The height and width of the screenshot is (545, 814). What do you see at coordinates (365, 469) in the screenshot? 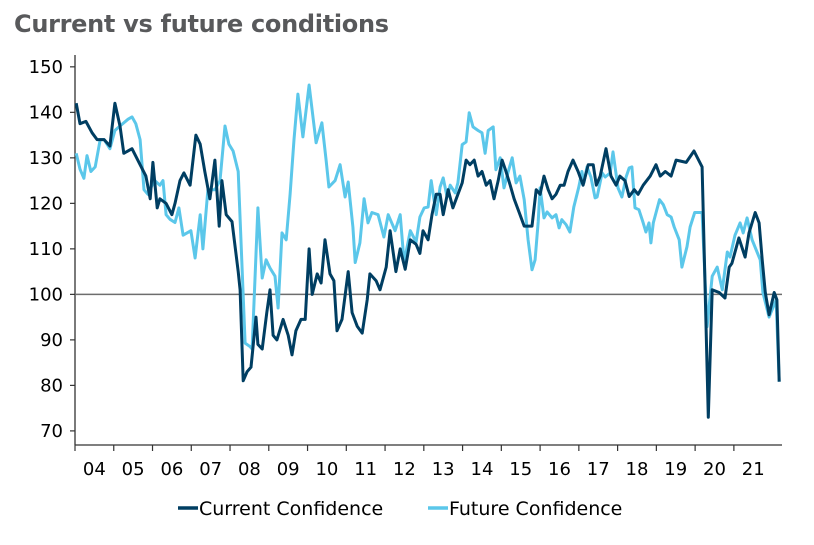
I see `x-tick-label: 11` at bounding box center [365, 469].